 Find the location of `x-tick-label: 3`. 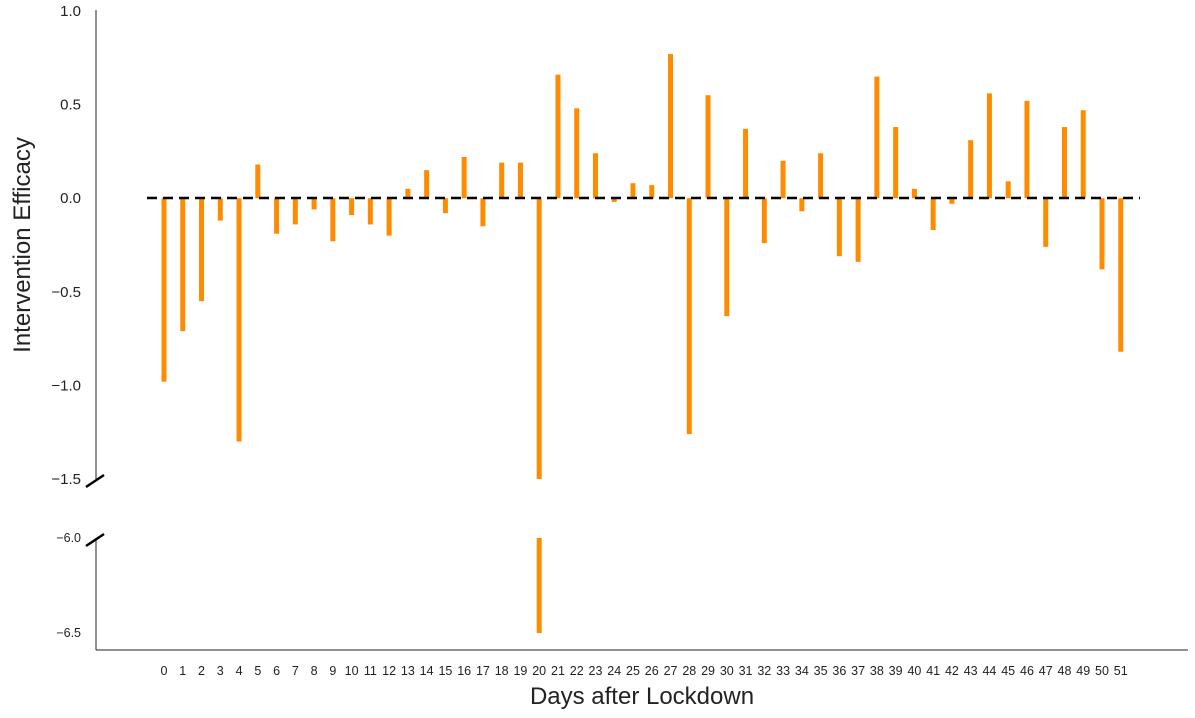

x-tick-label: 3 is located at coordinates (220, 671).